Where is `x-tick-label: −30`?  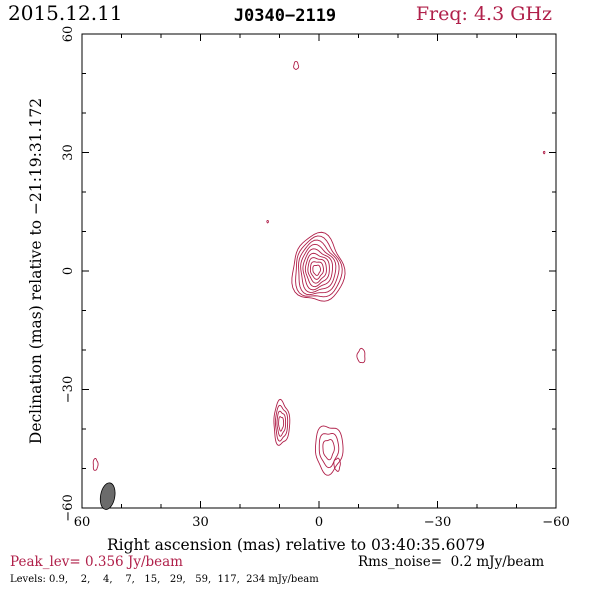
x-tick-label: −30 is located at coordinates (437, 522).